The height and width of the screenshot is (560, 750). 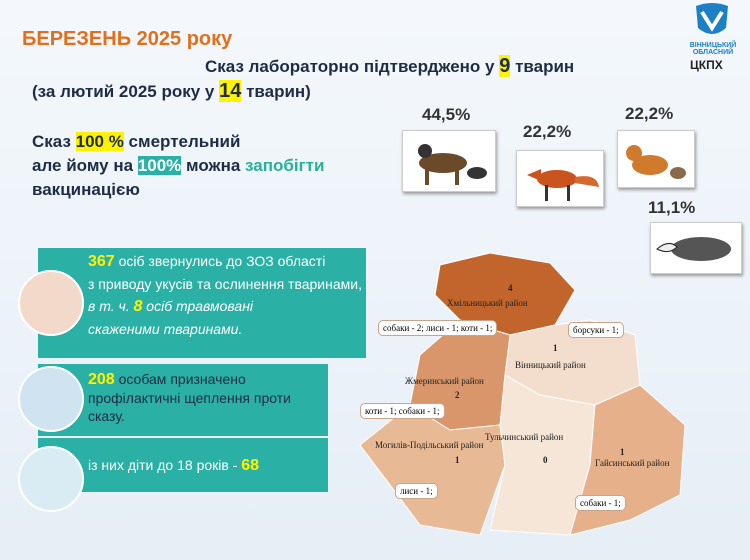 I want to click on text: вакцинацією, so click(x=86, y=189).